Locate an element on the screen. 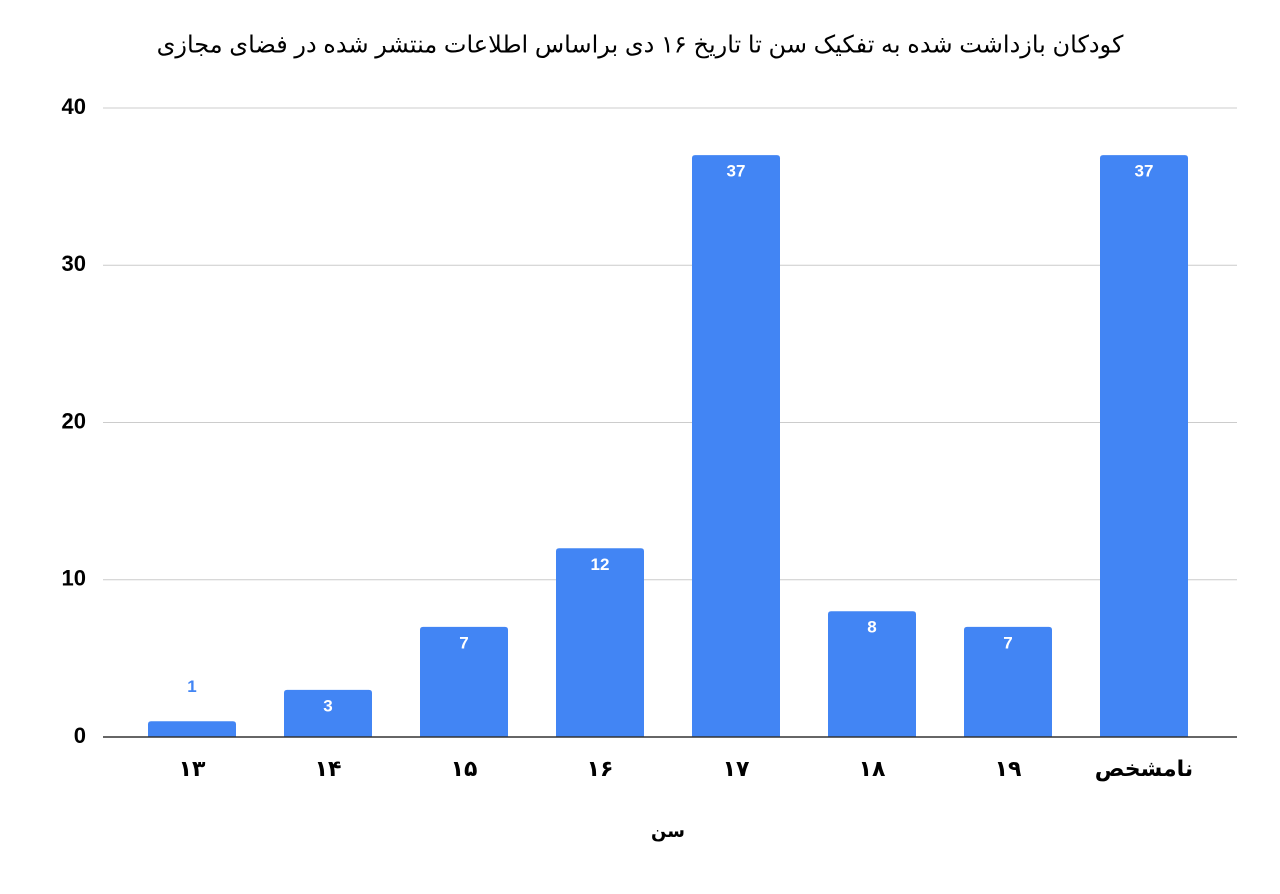 The height and width of the screenshot is (894, 1280). x-tick-label: ۱۷ is located at coordinates (736, 768).